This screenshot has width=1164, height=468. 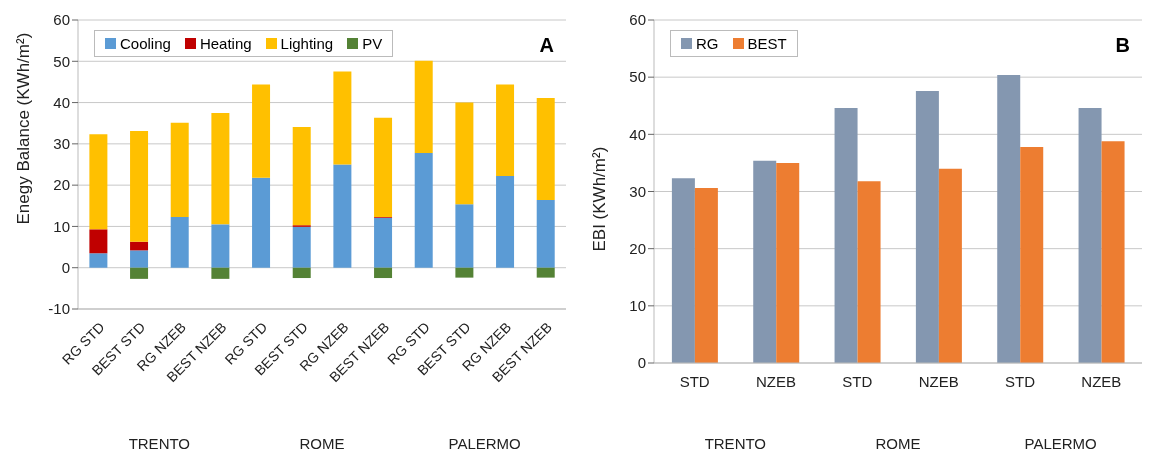 What do you see at coordinates (707, 43) in the screenshot?
I see `legend-label: RG` at bounding box center [707, 43].